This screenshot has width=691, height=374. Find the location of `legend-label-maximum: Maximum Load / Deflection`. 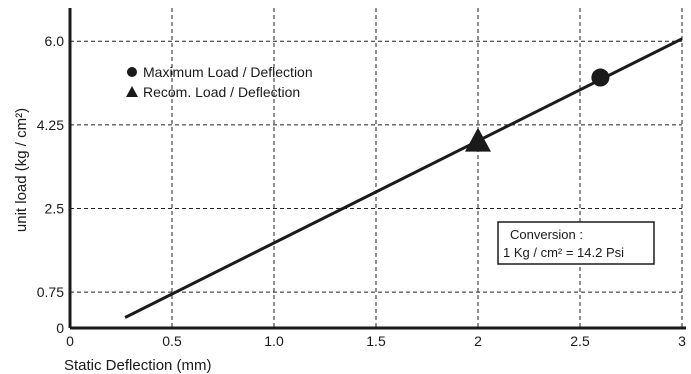

legend-label-maximum: Maximum Load / Deflection is located at coordinates (228, 72).